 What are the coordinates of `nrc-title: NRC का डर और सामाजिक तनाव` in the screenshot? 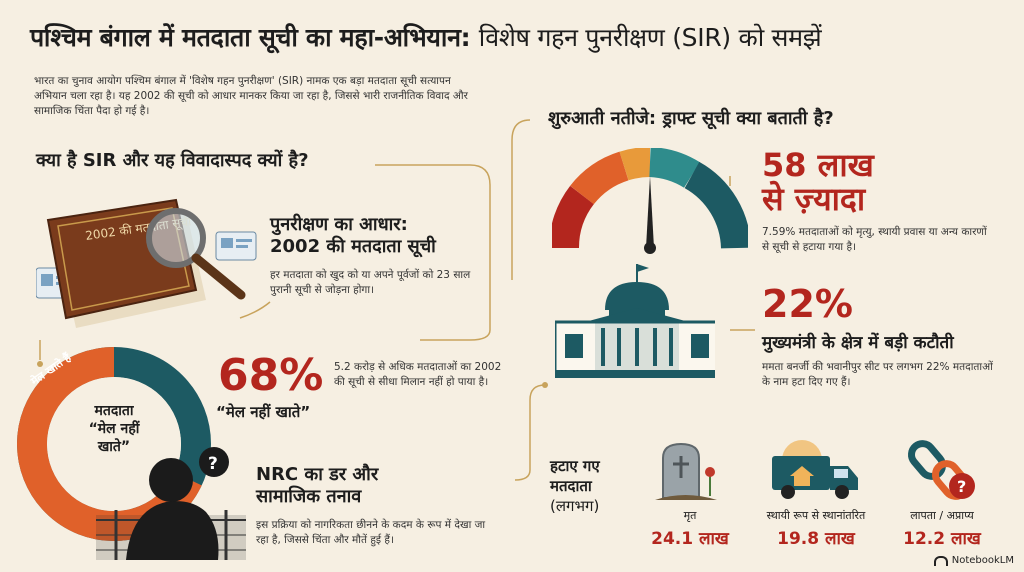 It's located at (317, 486).